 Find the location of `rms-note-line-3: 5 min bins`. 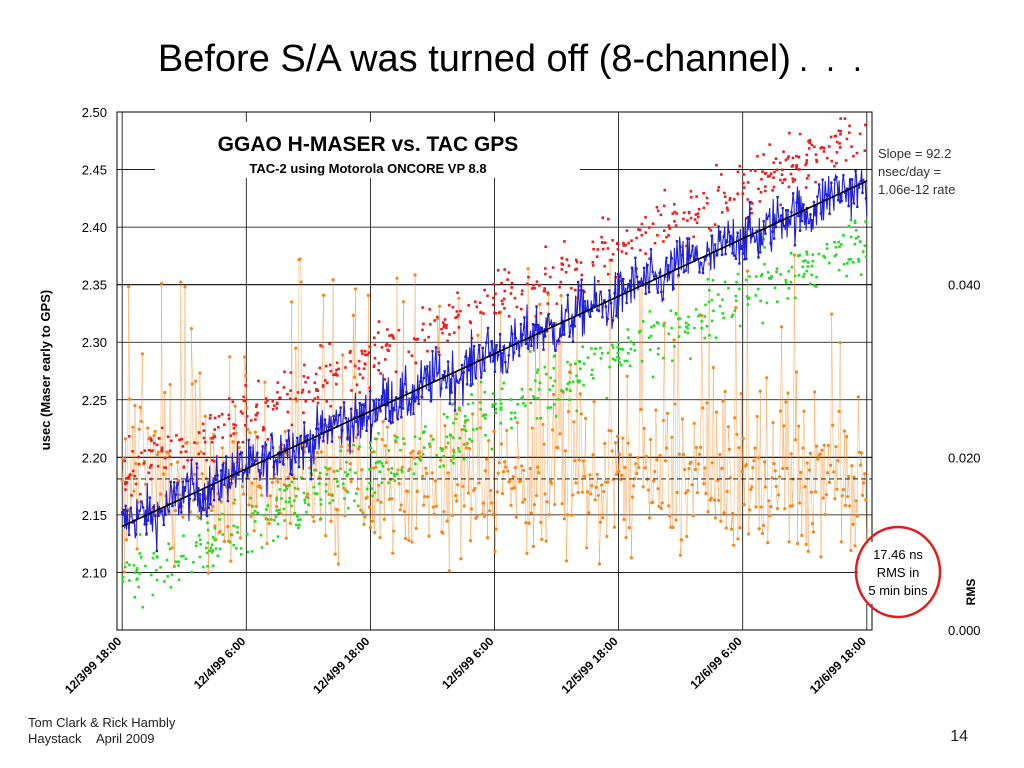

rms-note-line-3: 5 min bins is located at coordinates (898, 590).